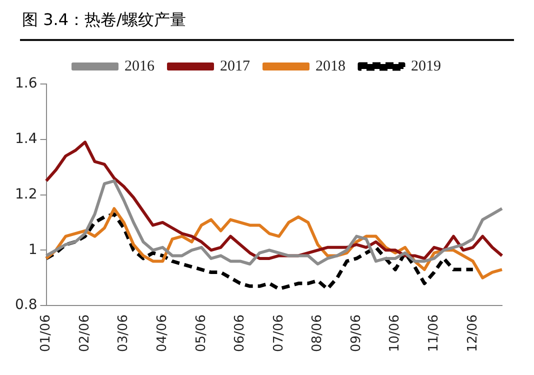 The height and width of the screenshot is (375, 534). What do you see at coordinates (472, 333) in the screenshot?
I see `x-tick-label: 12/06` at bounding box center [472, 333].